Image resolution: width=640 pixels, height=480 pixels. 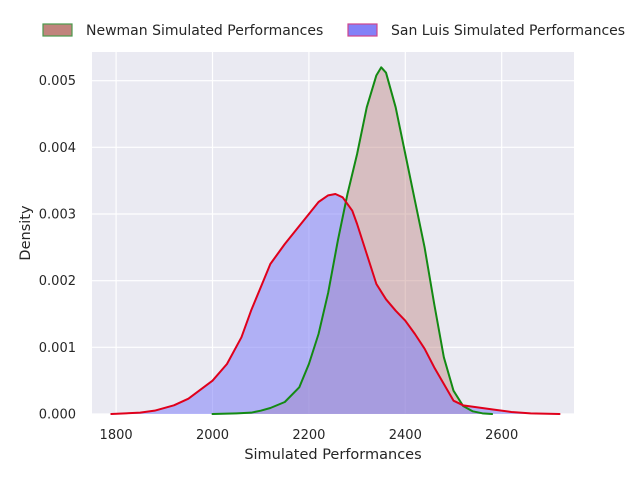 I want to click on y-tick-label: 0.005, so click(x=57, y=81).